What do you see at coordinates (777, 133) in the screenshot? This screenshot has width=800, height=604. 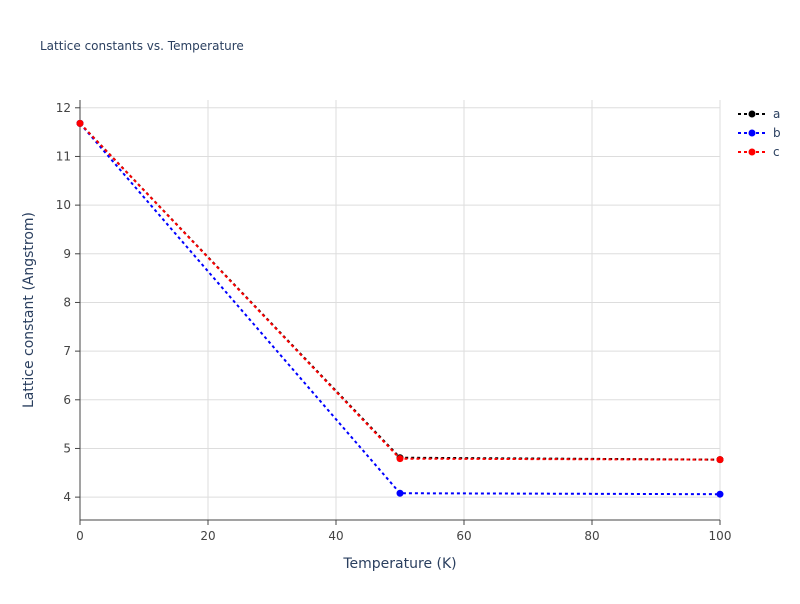 I see `legend-label: b` at bounding box center [777, 133].